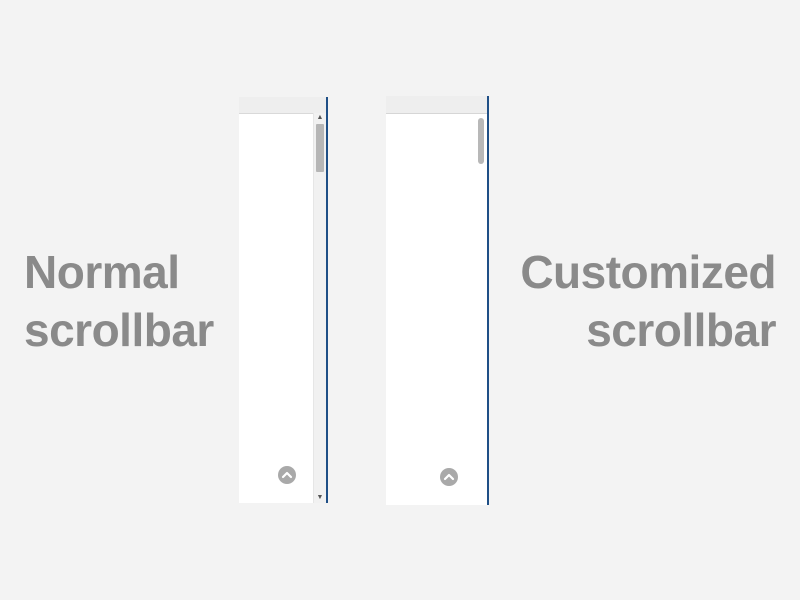 The height and width of the screenshot is (600, 800). Describe the element at coordinates (648, 301) in the screenshot. I see `customized-scrollbar-caption: Customized scrollbar` at that location.